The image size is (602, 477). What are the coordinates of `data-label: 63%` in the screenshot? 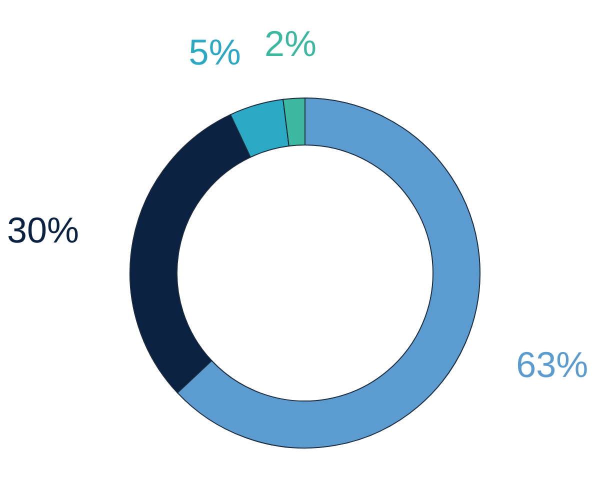 It's located at (552, 364).